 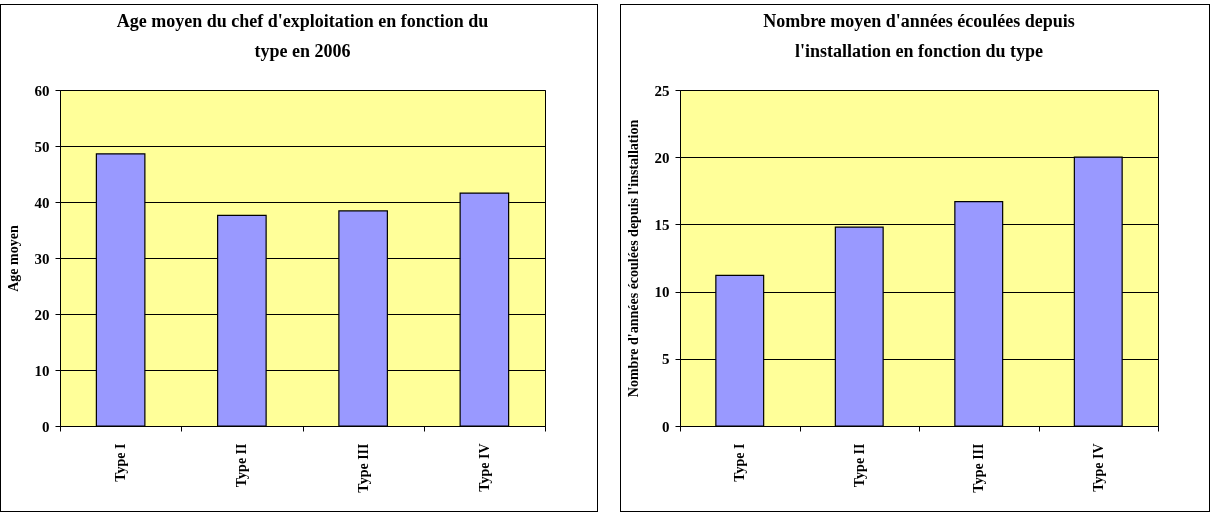 What do you see at coordinates (662, 90) in the screenshot?
I see `y-tick-label: 25` at bounding box center [662, 90].